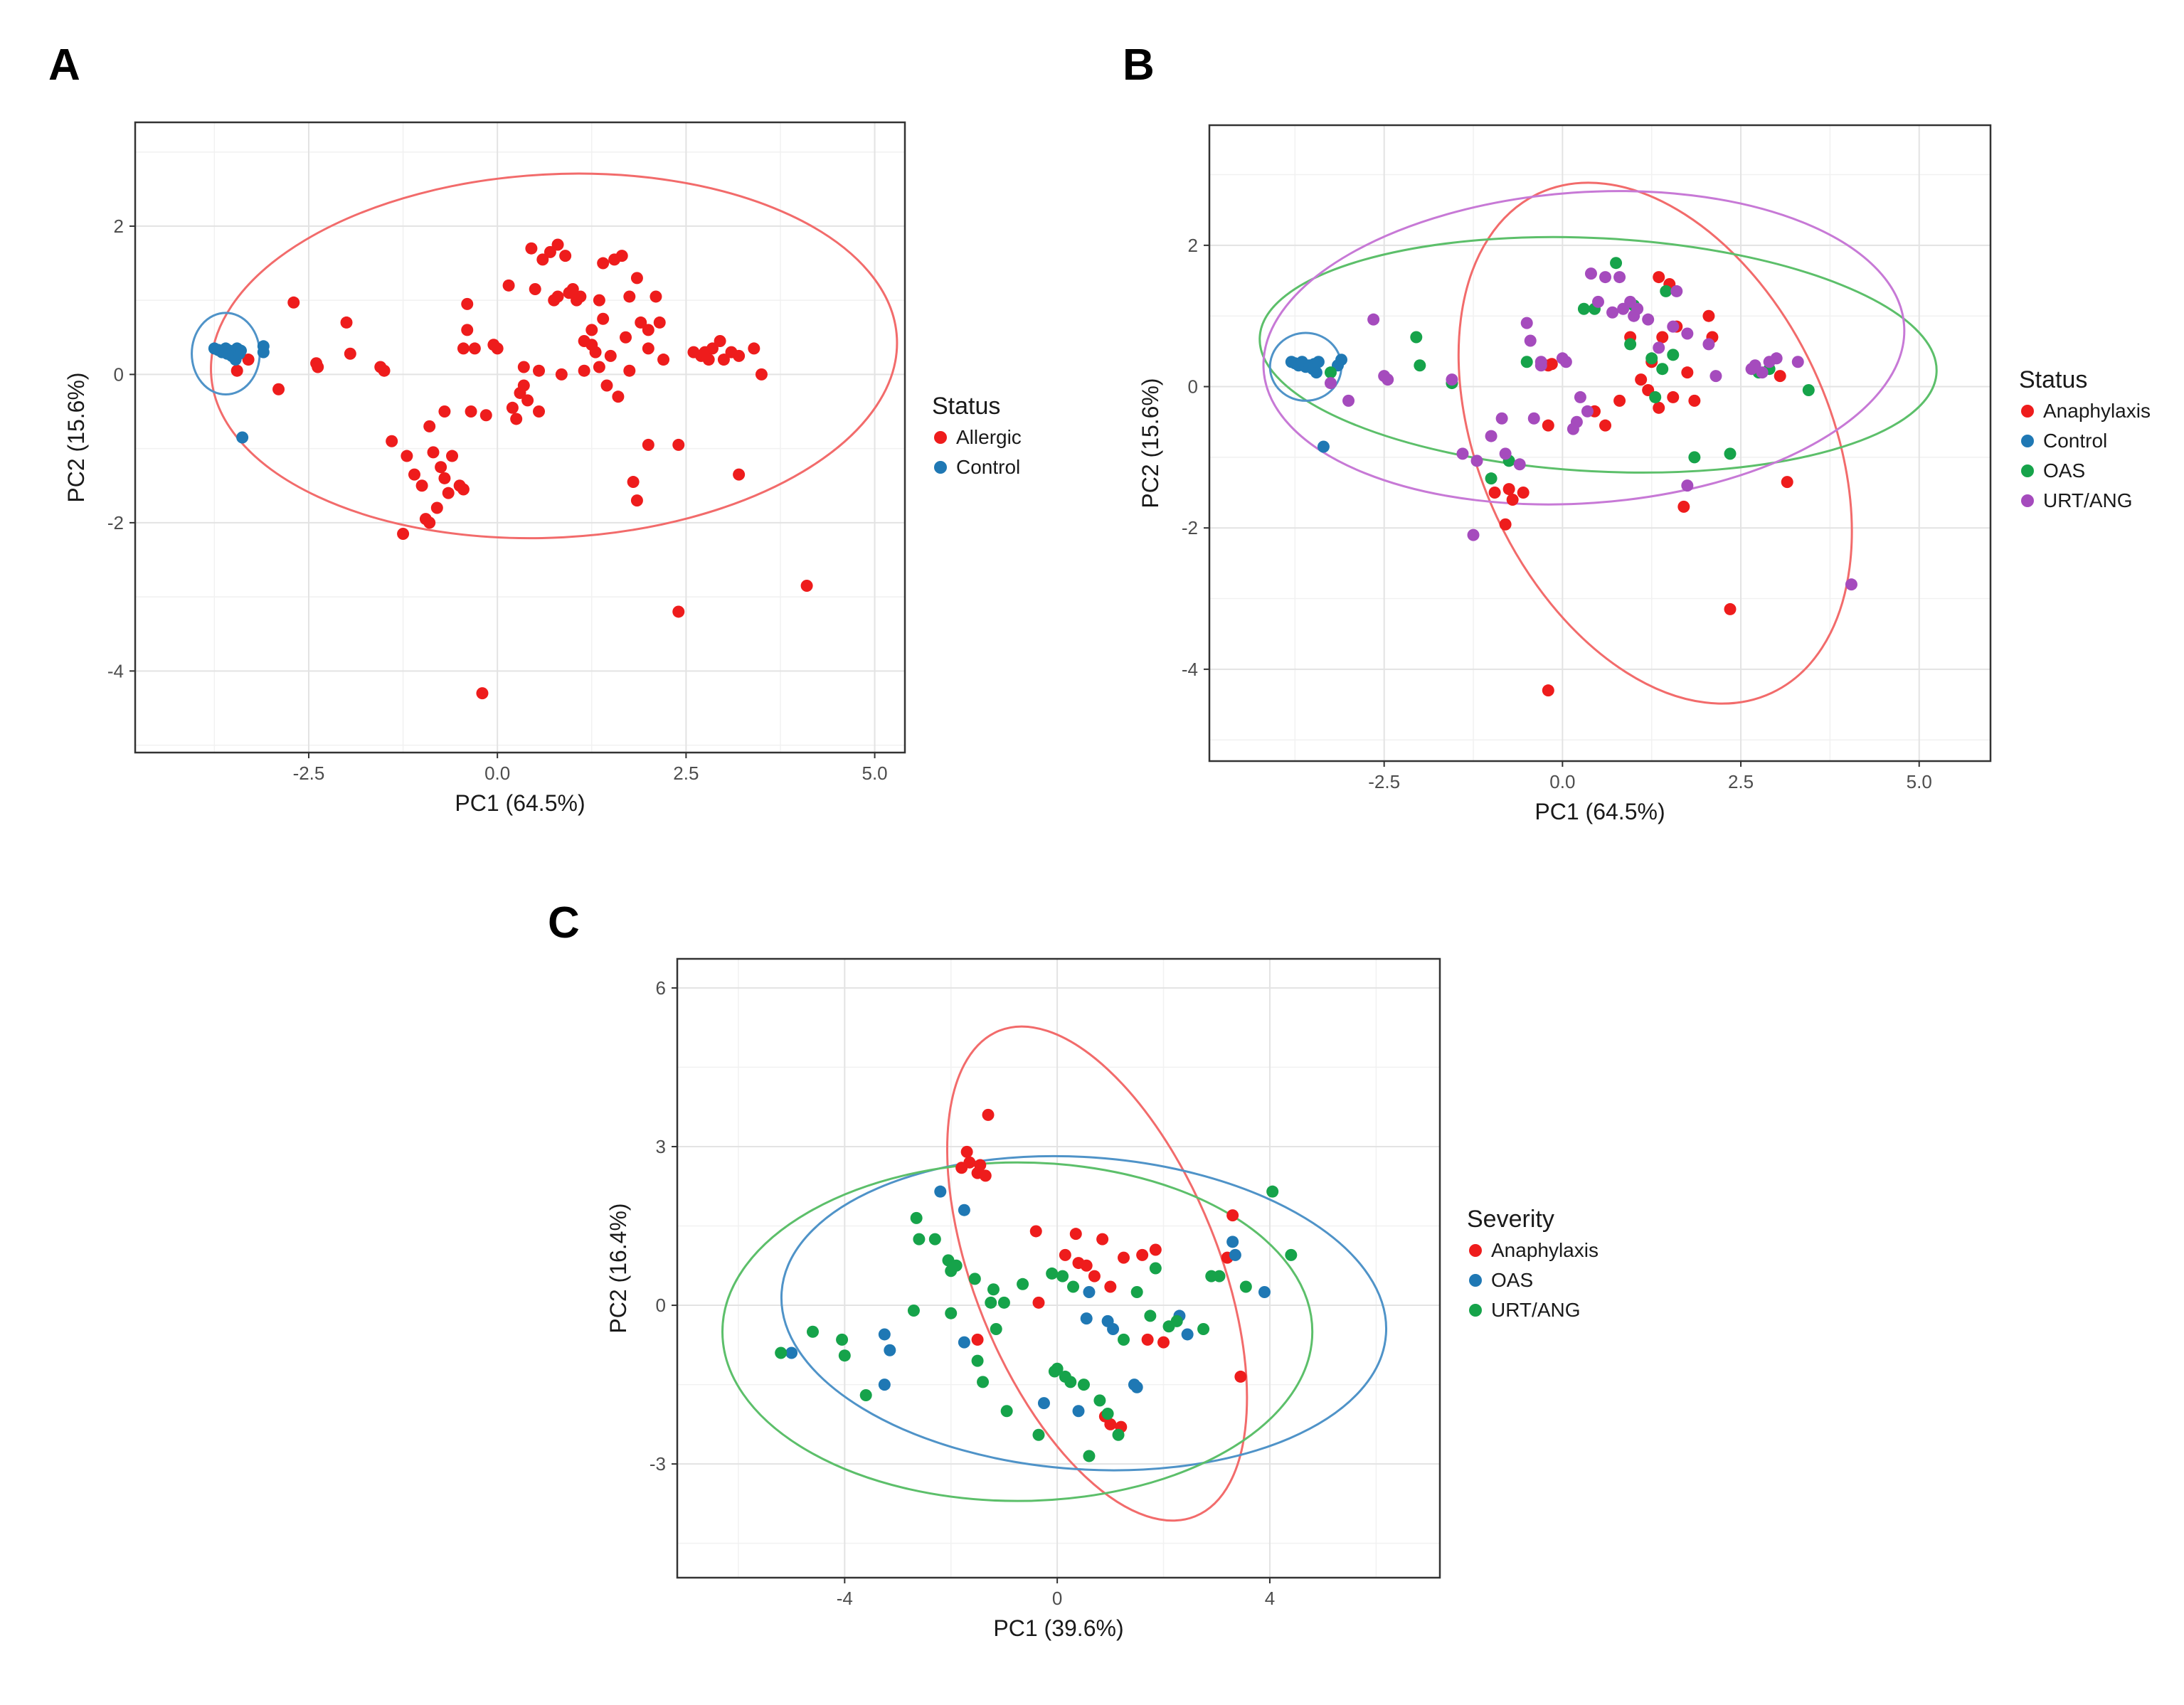 The width and height of the screenshot is (2184, 1705). Describe the element at coordinates (845, 1598) in the screenshot. I see `panel-c-x-tick-label: -4` at that location.